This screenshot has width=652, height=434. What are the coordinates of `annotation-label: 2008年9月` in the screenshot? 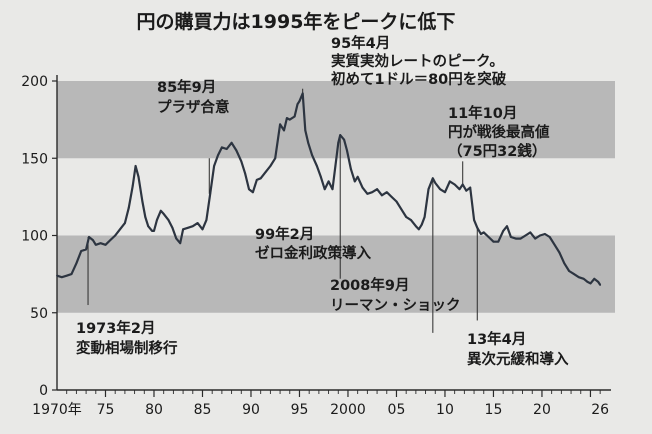 It's located at (369, 285).